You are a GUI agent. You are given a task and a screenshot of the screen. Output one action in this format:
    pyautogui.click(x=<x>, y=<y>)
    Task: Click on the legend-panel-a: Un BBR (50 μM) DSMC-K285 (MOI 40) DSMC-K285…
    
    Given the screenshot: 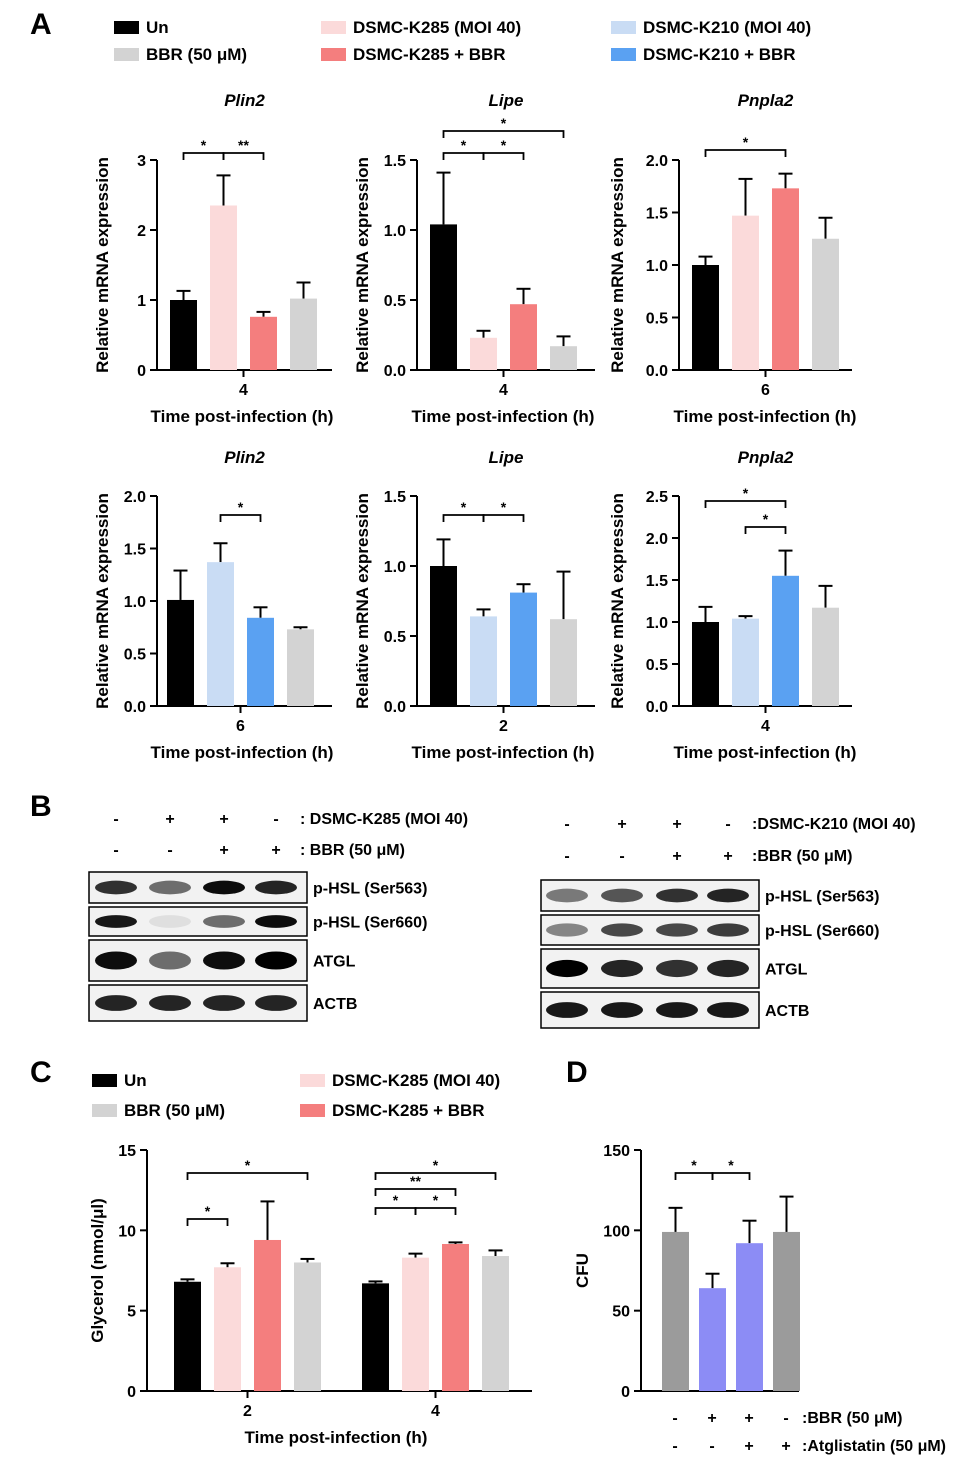 What is the action you would take?
    pyautogui.click(x=462, y=41)
    